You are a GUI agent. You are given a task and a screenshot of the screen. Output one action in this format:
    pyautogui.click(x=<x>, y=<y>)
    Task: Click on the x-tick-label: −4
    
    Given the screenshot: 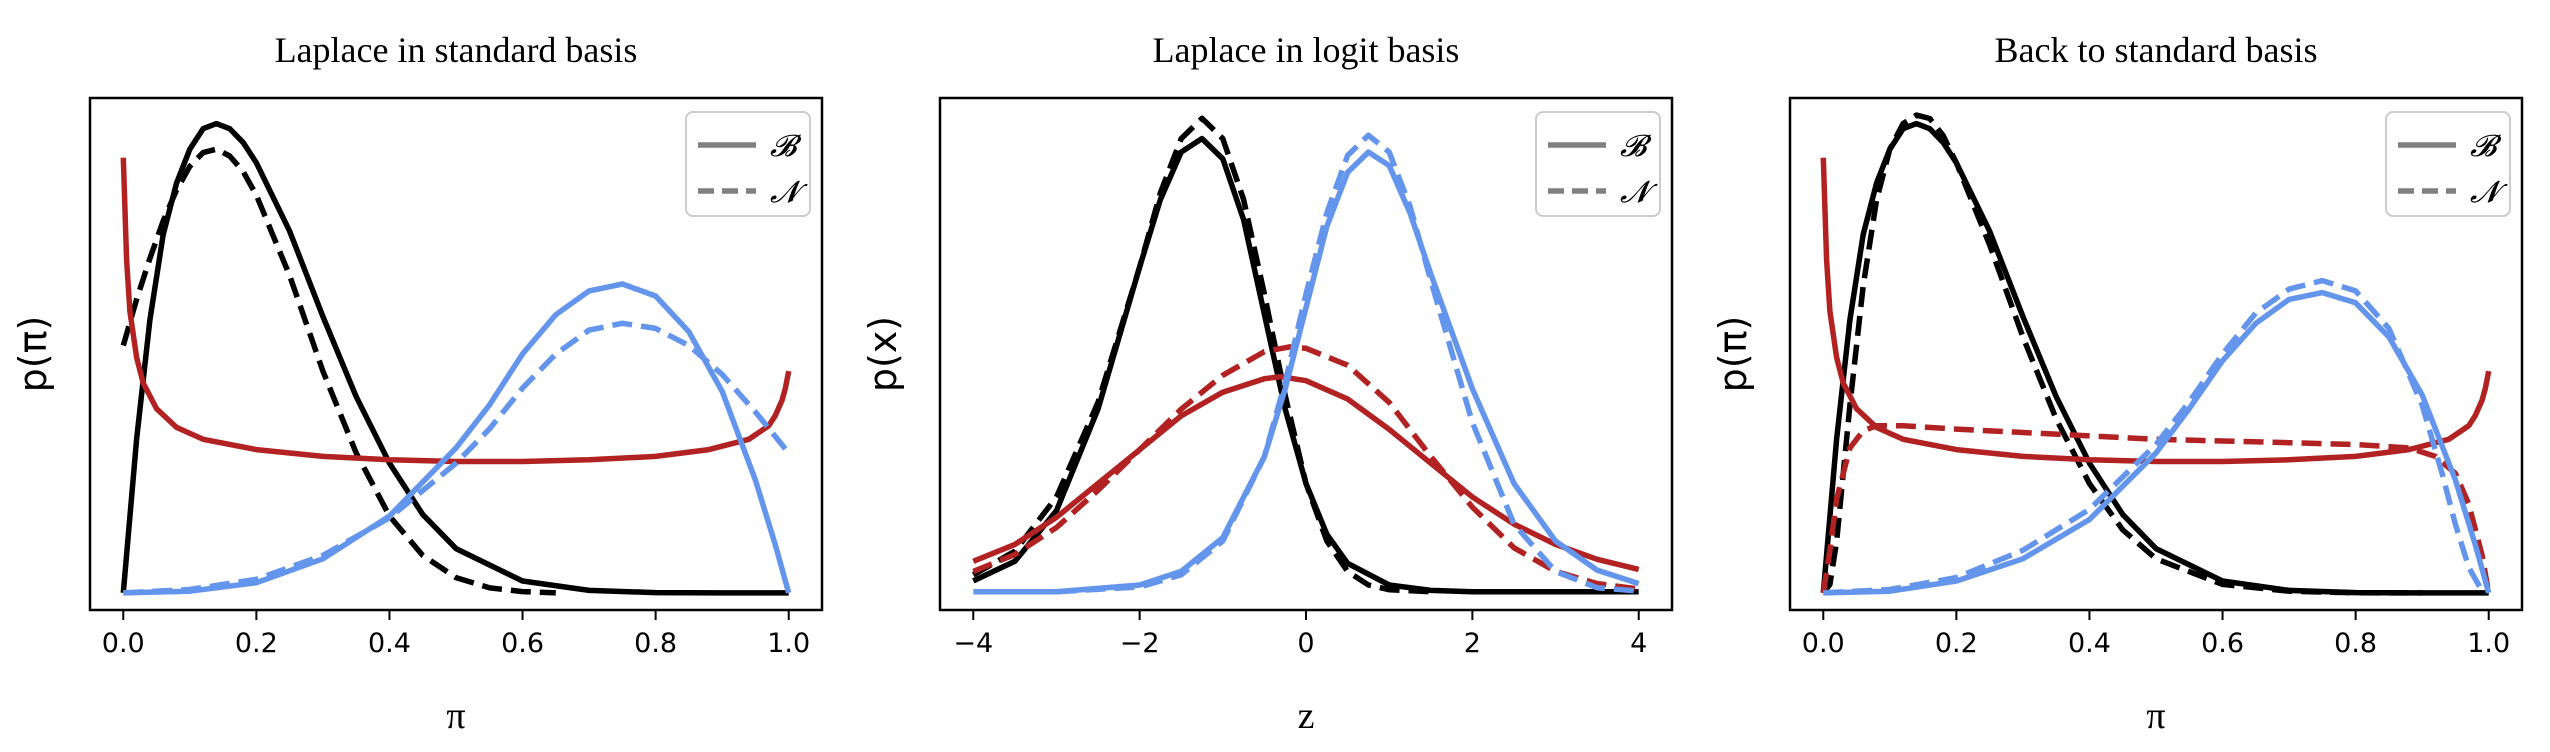 What is the action you would take?
    pyautogui.click(x=973, y=643)
    